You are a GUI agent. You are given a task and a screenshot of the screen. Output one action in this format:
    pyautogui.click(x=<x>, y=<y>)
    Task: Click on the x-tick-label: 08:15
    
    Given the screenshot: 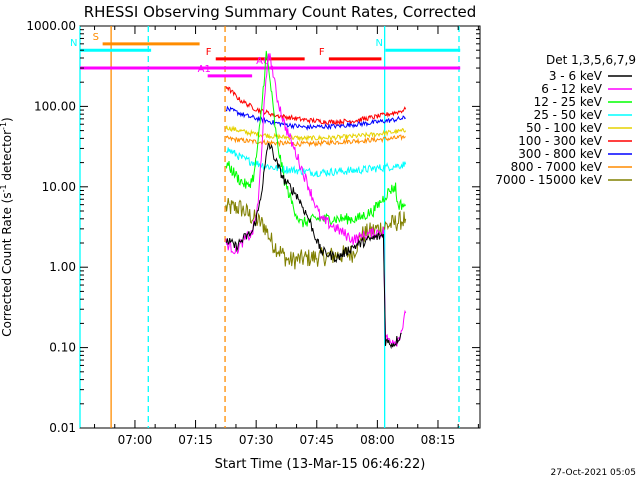 What is the action you would take?
    pyautogui.click(x=438, y=440)
    